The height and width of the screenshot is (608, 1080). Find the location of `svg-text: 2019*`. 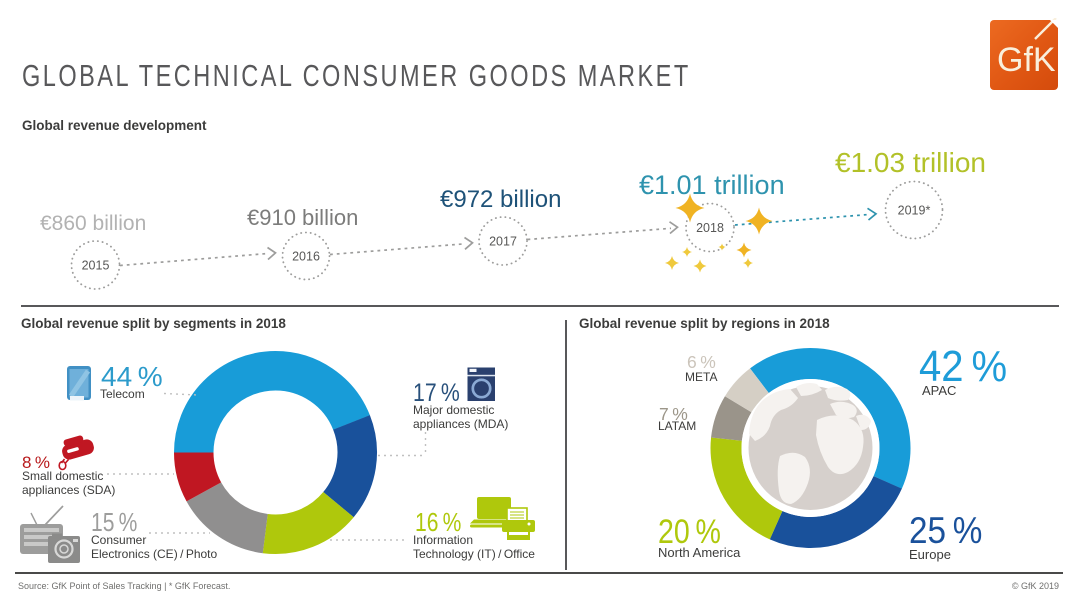

svg-text: 2019* is located at coordinates (914, 211).